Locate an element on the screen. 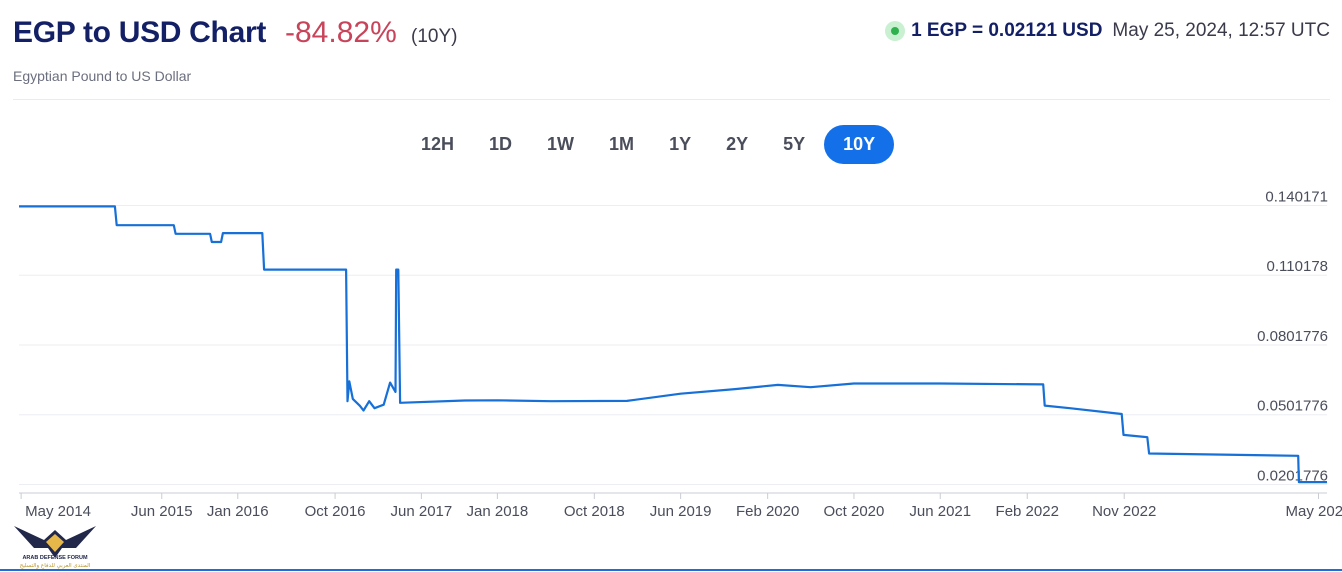 This screenshot has width=1342, height=572. current-rate: 1 EGP = 0.02121 USD is located at coordinates (1007, 30).